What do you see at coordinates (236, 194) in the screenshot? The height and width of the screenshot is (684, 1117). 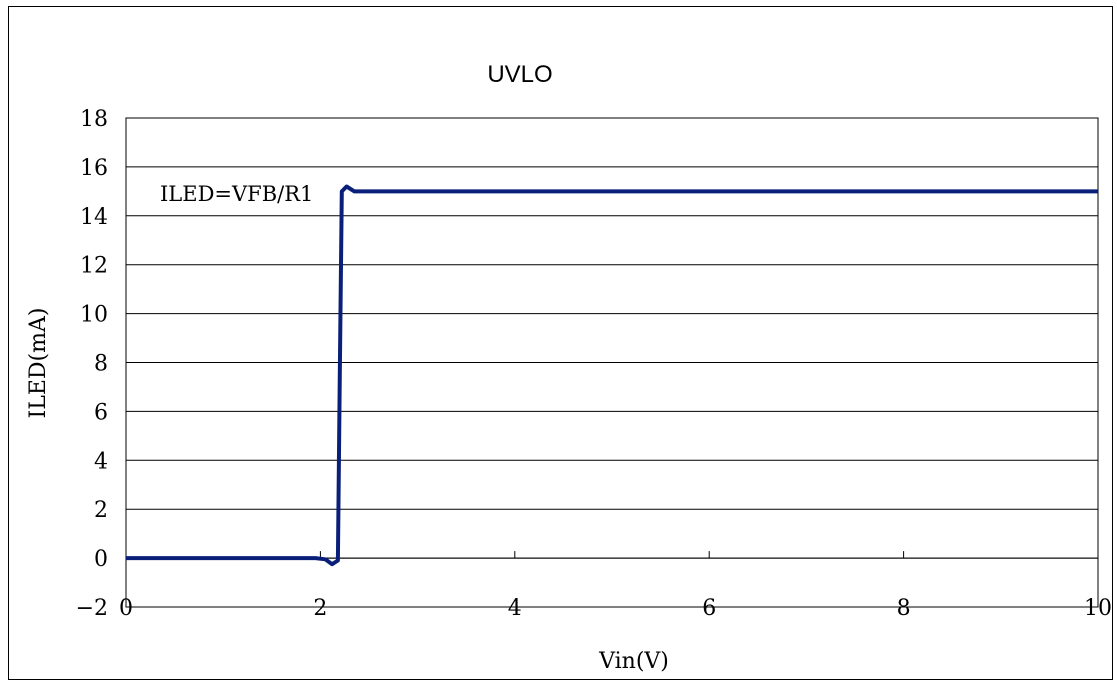 I see `annotation-label: ILED=VFB/R1` at bounding box center [236, 194].